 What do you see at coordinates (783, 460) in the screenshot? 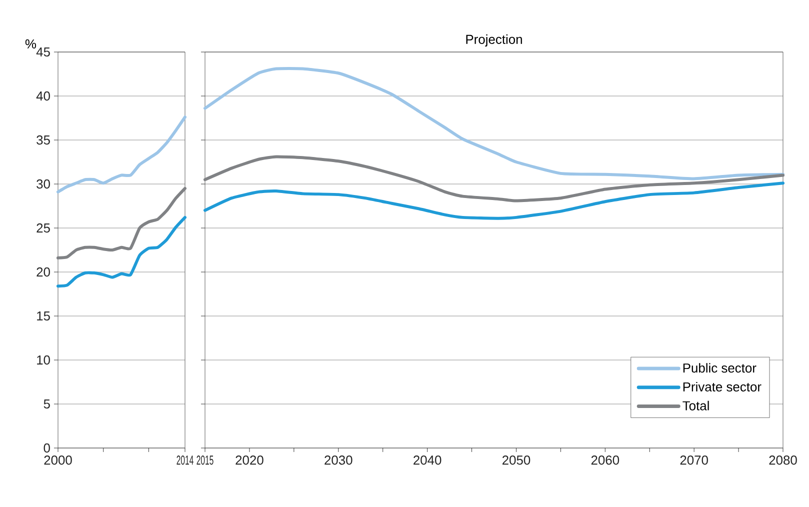
I see `x-tick-label: 2080` at bounding box center [783, 460].